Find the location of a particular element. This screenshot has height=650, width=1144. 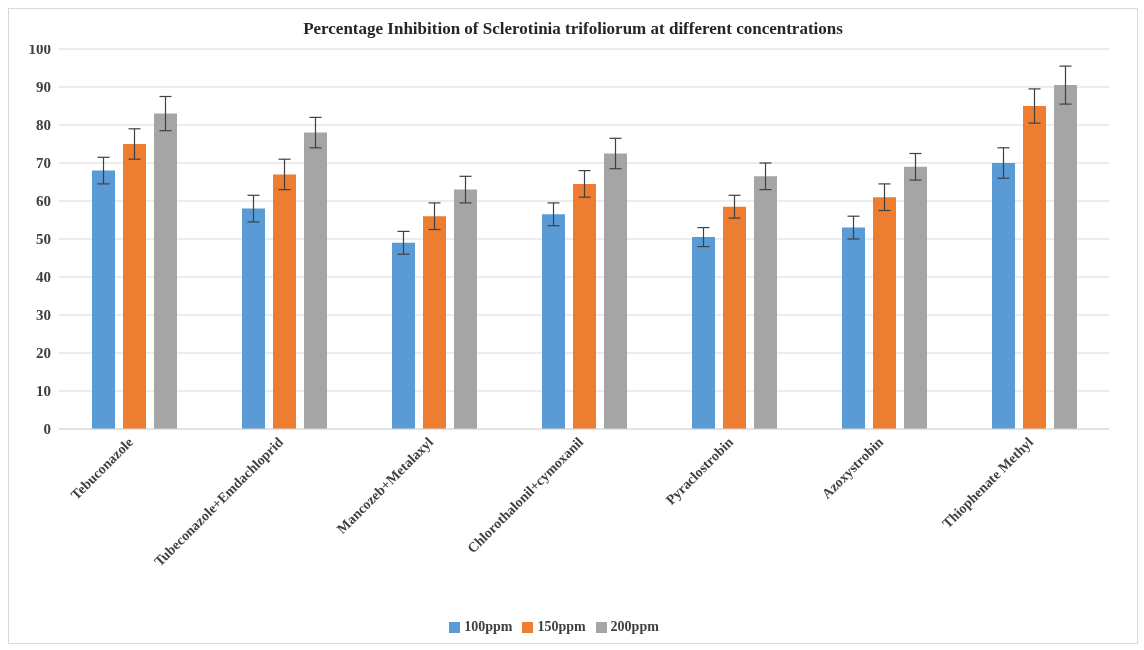

y-tick-label: 80 is located at coordinates (43, 125).